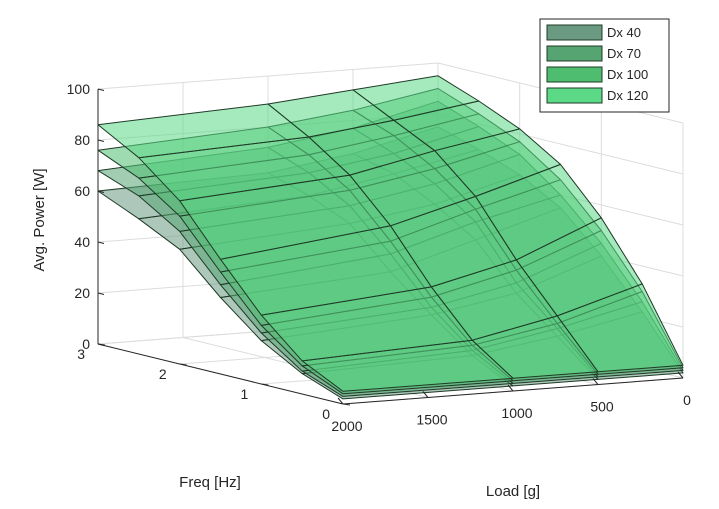  I want to click on x-tick-label: 1000, so click(516, 413).